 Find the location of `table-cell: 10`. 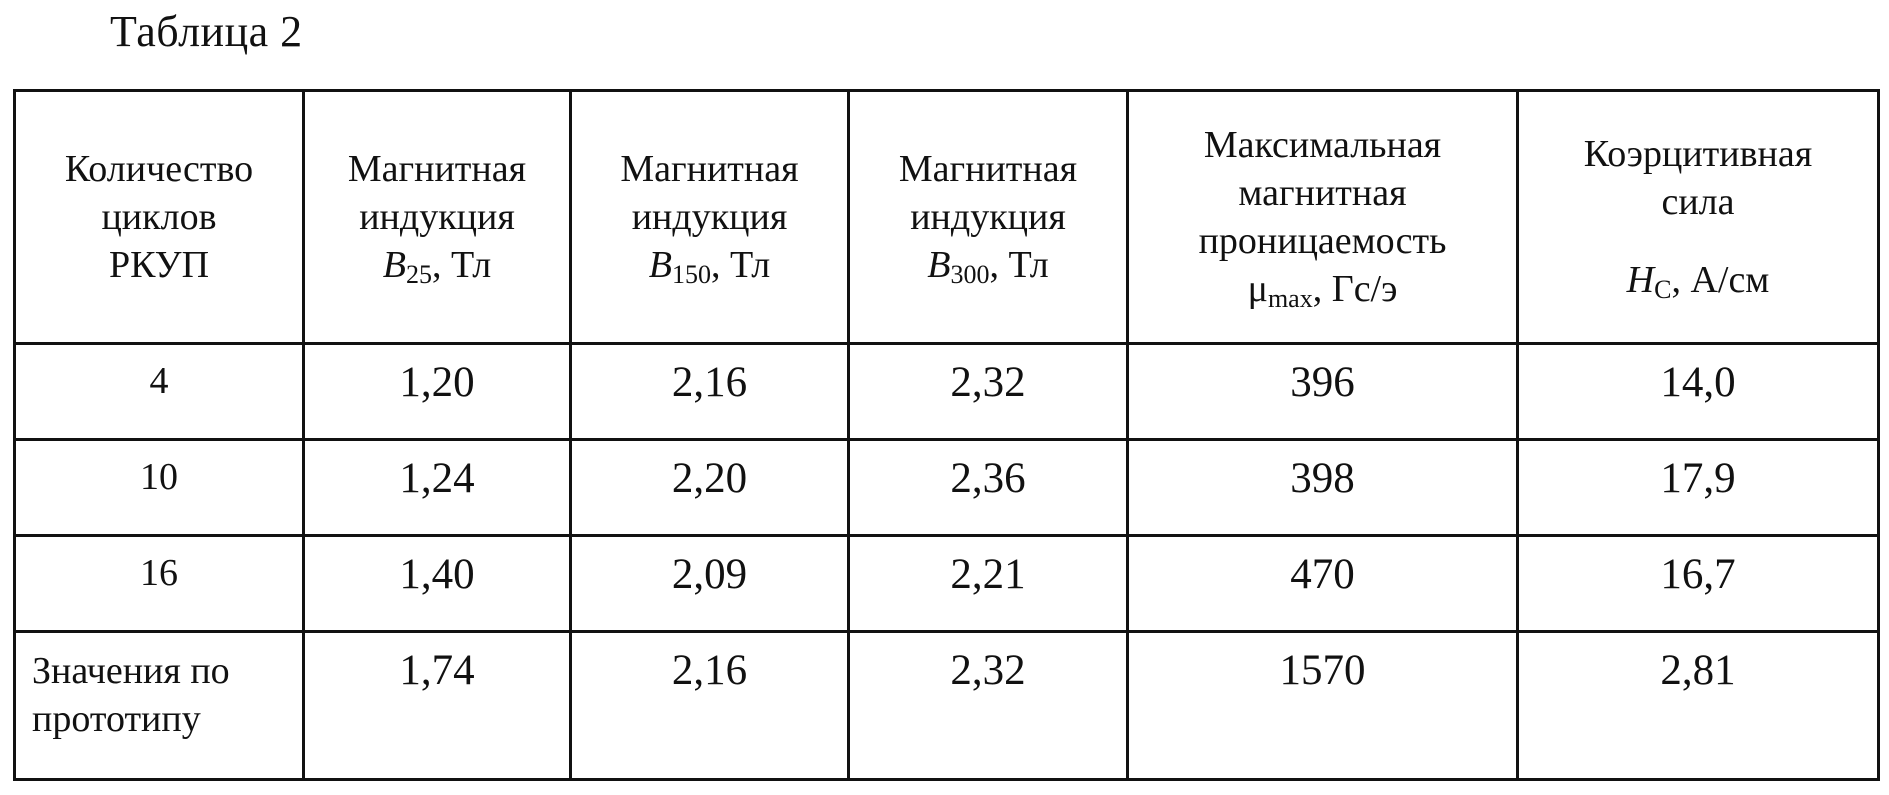

table-cell: 10 is located at coordinates (159, 487).